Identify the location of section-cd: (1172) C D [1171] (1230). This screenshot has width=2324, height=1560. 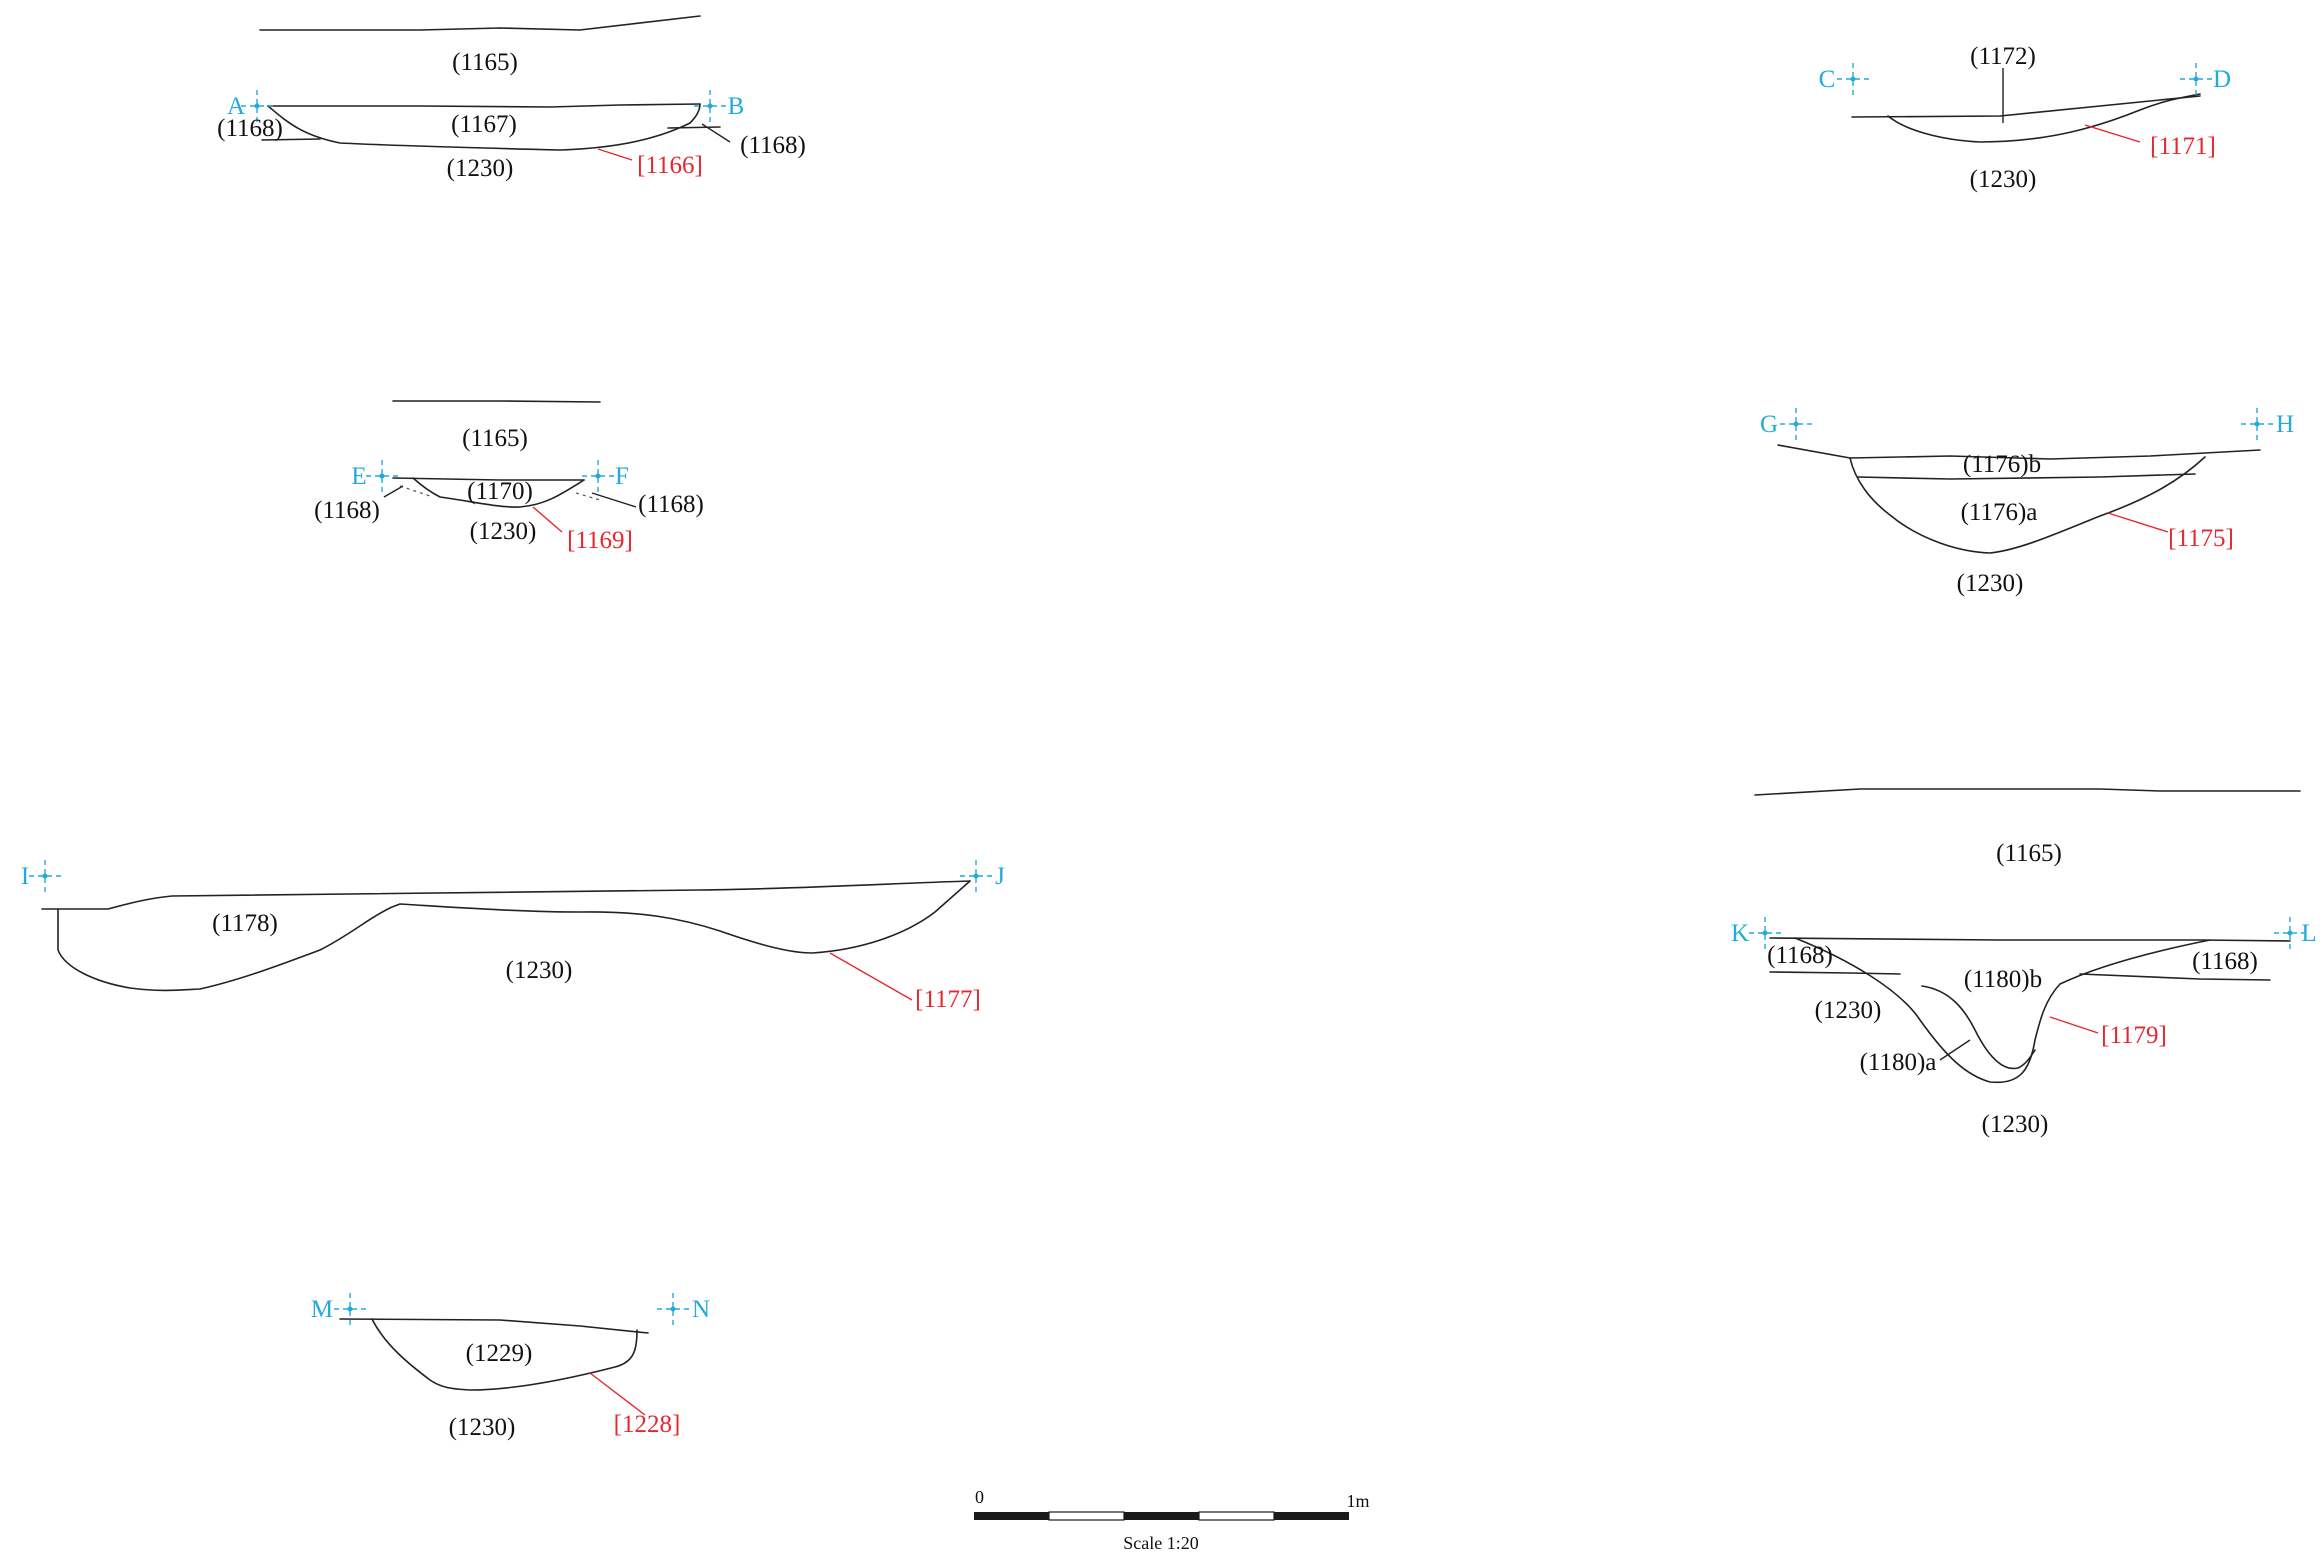
(2025, 118).